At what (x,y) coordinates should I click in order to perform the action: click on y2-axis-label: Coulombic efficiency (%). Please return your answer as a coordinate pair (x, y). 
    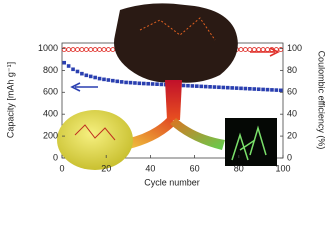
    Looking at the image, I should click on (322, 100).